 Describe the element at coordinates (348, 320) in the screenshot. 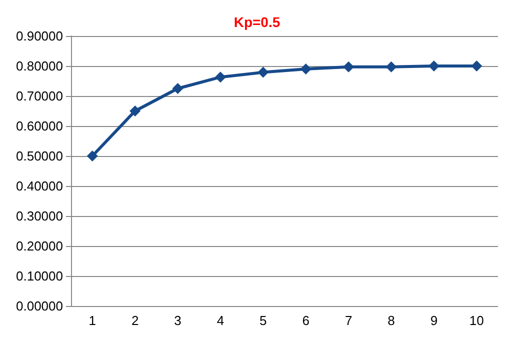

I see `x-tick-label: 7` at that location.